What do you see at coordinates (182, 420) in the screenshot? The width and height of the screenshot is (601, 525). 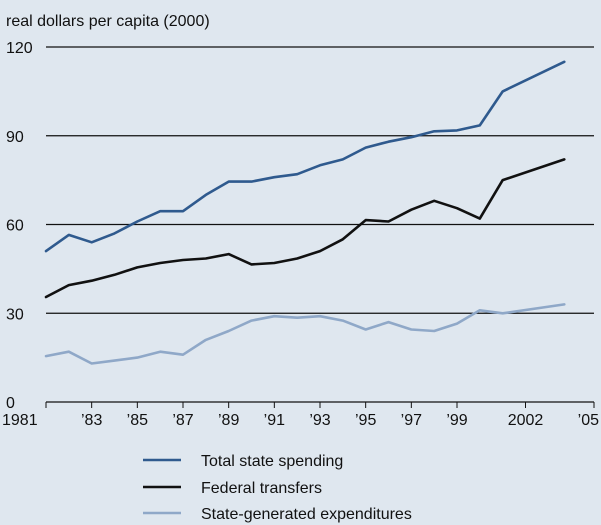 I see `x-tick-label: ’87` at bounding box center [182, 420].